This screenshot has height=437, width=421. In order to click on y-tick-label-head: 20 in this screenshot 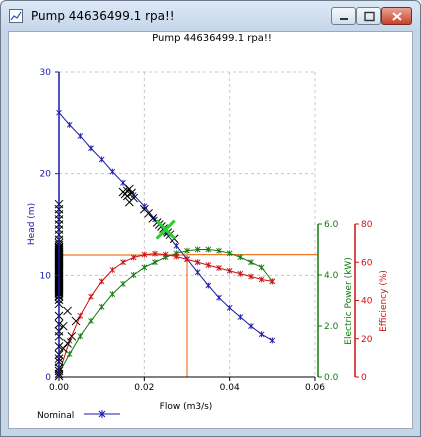, I will do `click(46, 175)`.